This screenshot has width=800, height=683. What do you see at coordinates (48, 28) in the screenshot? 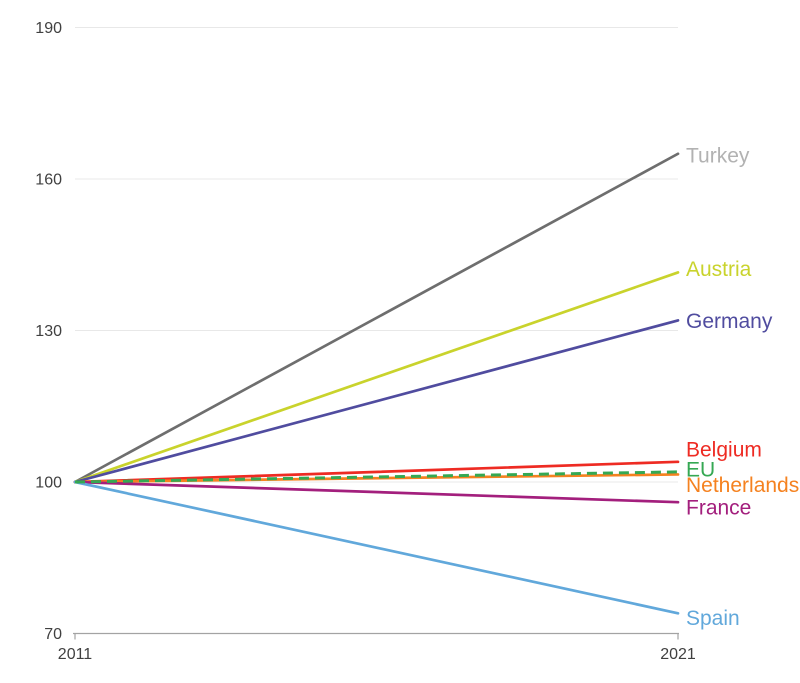
I see `y-axis-tick-label-190: 190` at bounding box center [48, 28].